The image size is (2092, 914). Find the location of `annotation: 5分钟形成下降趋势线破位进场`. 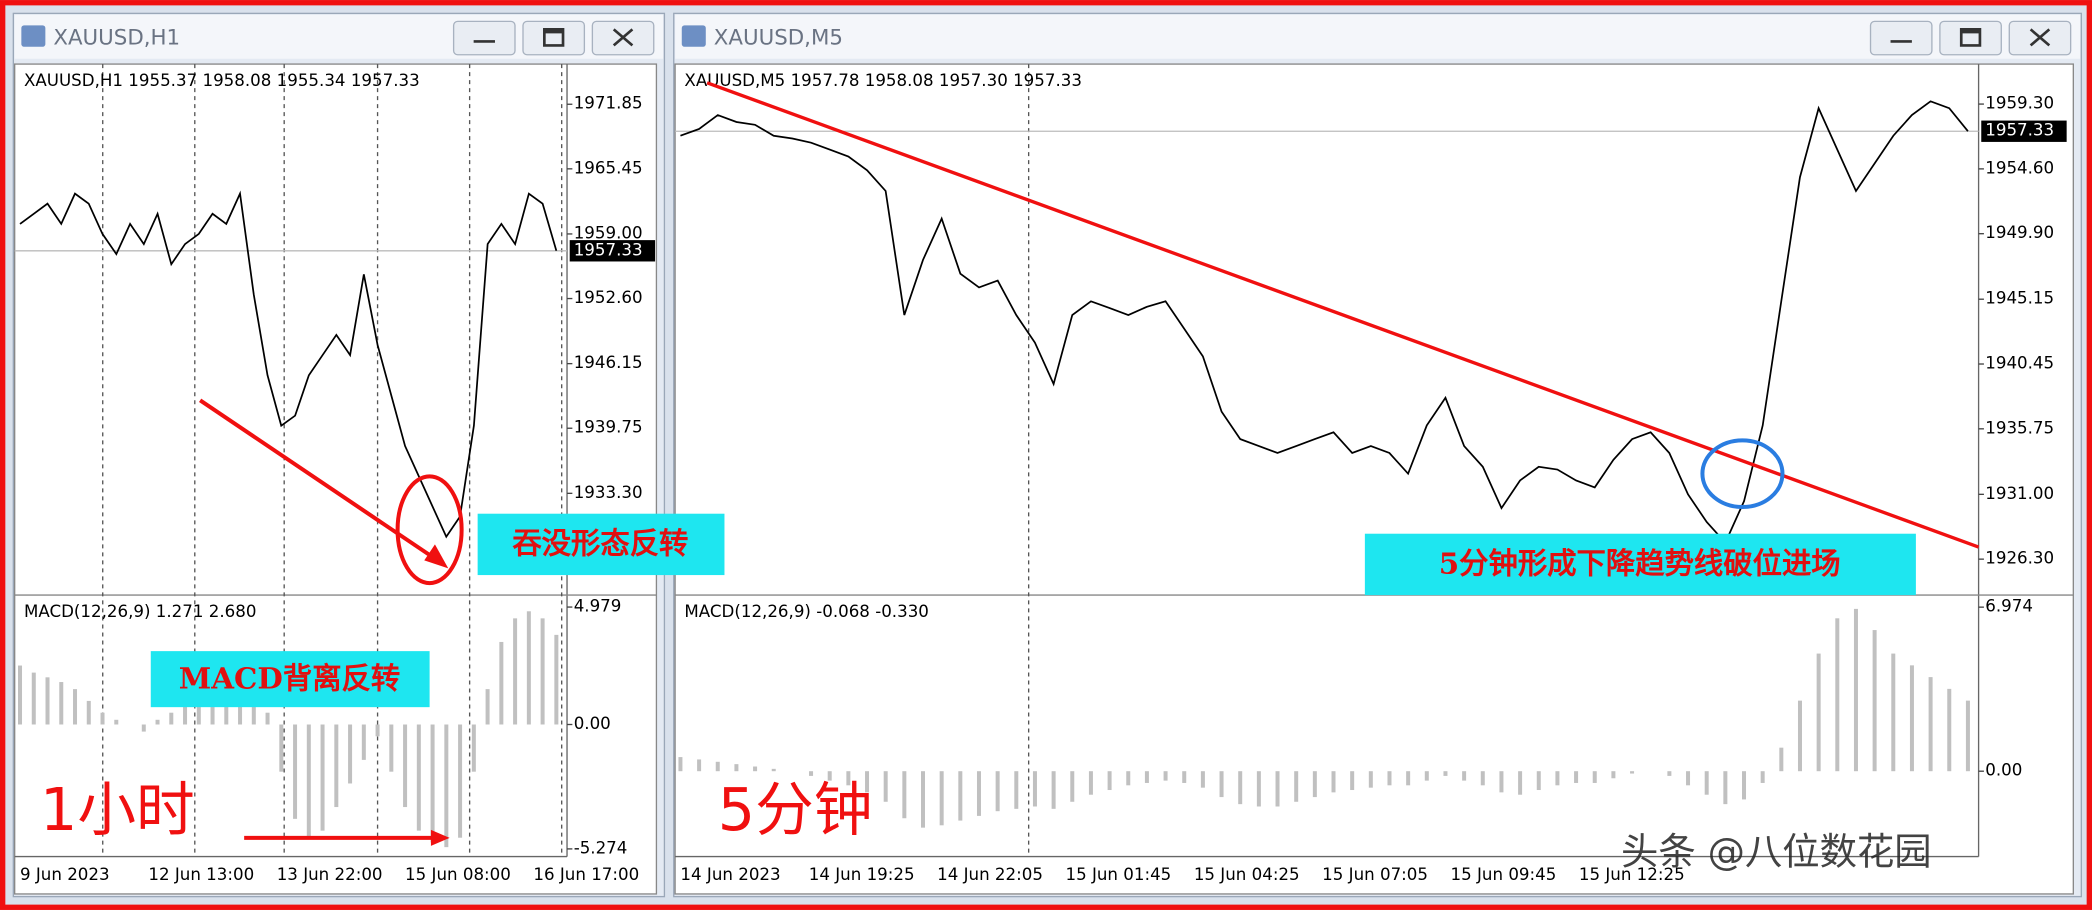

annotation: 5分钟形成下降趋势线破位进场 is located at coordinates (1640, 563).